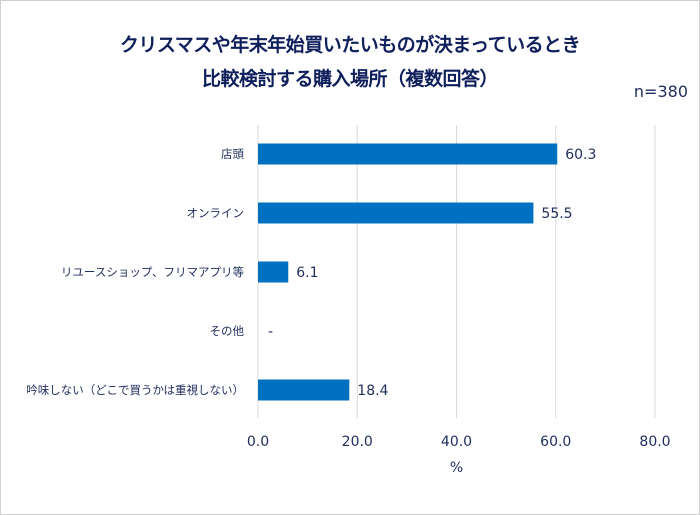  I want to click on x-tick-label: 0.0, so click(258, 442).